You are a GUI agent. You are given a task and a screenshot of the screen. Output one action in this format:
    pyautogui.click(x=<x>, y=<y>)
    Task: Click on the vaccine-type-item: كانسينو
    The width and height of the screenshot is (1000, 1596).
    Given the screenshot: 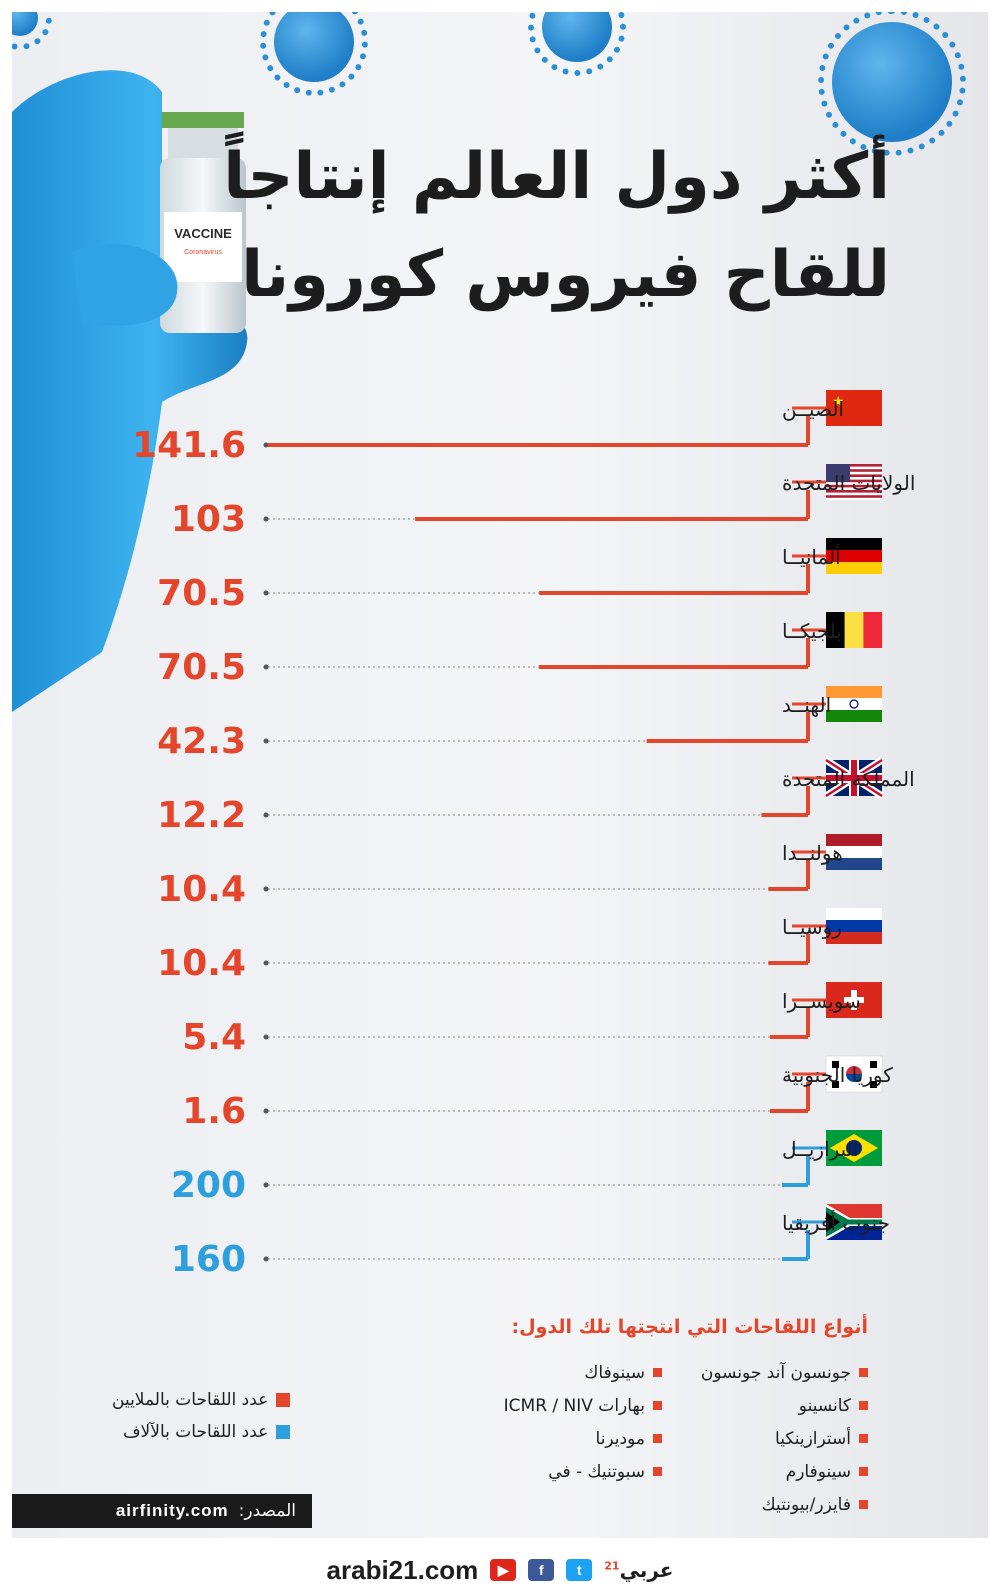 What is the action you would take?
    pyautogui.click(x=784, y=1405)
    